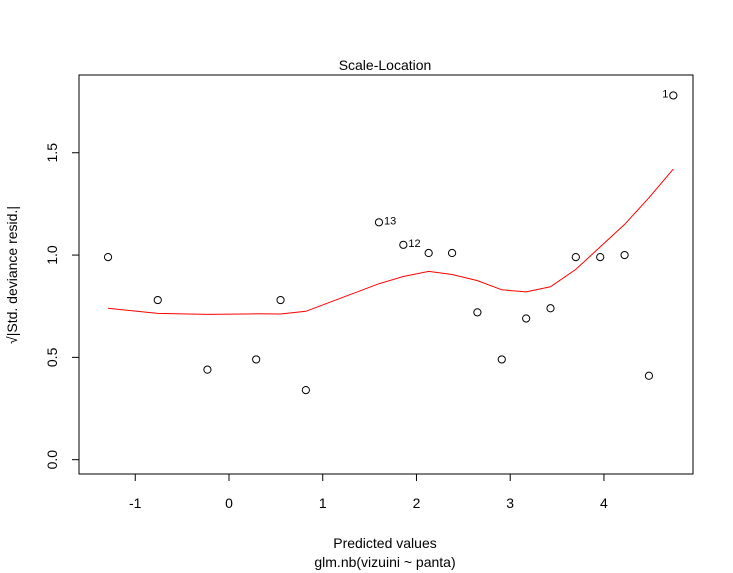 The width and height of the screenshot is (733, 573). What do you see at coordinates (390, 221) in the screenshot?
I see `point-label: 13` at bounding box center [390, 221].